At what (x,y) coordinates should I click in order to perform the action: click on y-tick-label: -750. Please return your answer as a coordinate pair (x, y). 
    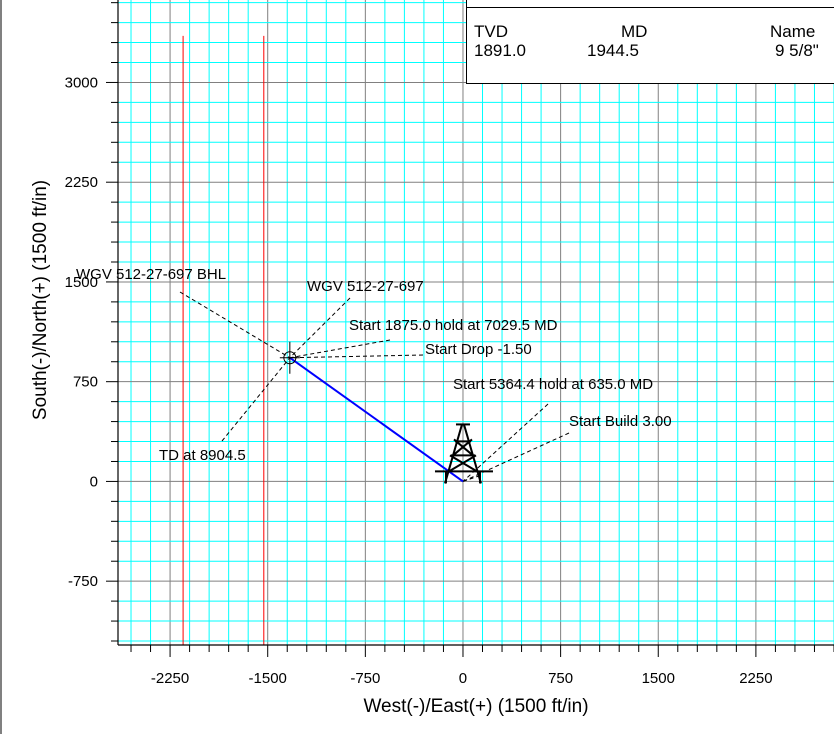
    Looking at the image, I should click on (83, 581).